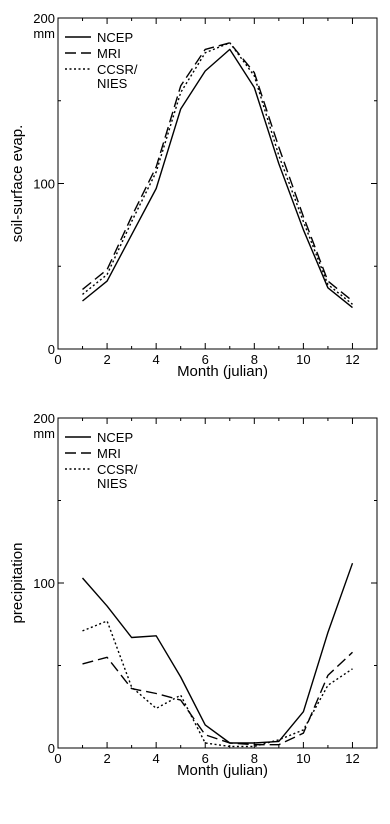 The width and height of the screenshot is (390, 824). I want to click on series-line-mri, so click(217, 698).